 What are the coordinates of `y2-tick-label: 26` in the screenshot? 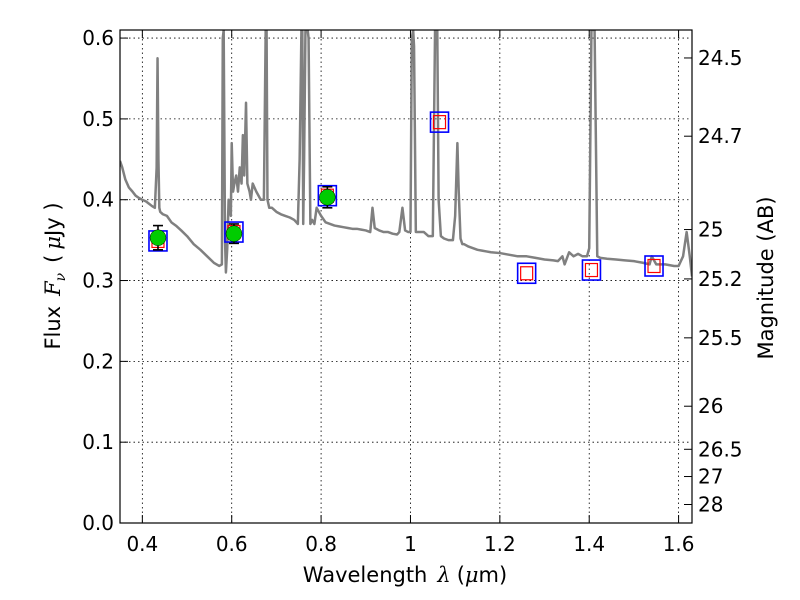 It's located at (710, 406).